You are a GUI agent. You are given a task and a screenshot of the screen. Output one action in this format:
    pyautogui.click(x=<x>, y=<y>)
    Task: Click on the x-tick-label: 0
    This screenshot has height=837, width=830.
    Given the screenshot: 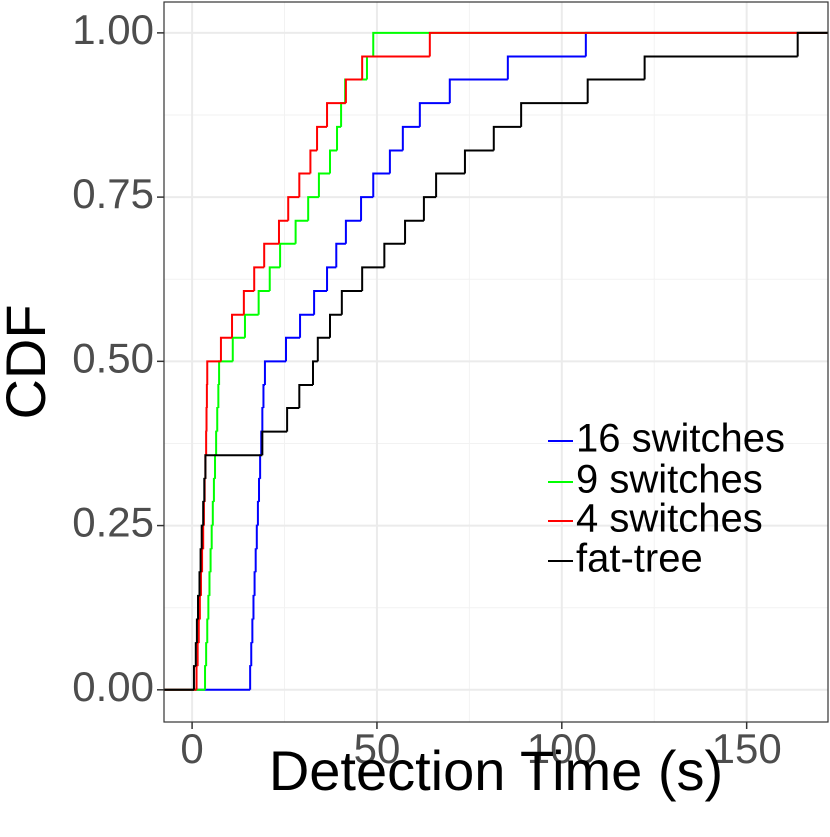 What is the action you would take?
    pyautogui.click(x=191, y=748)
    